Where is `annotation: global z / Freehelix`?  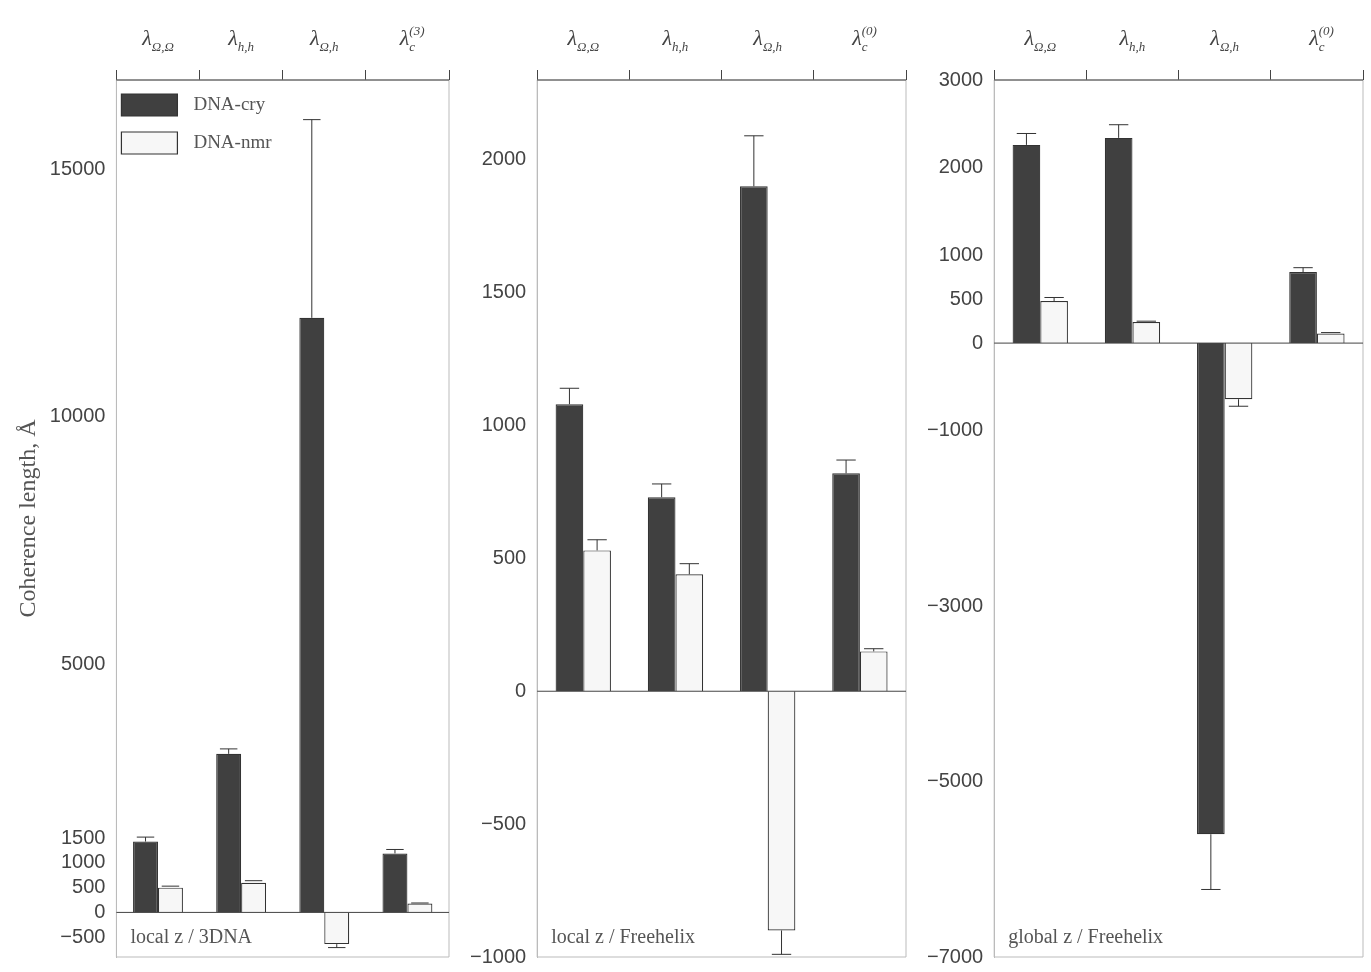
annotation: global z / Freehelix is located at coordinates (1086, 936).